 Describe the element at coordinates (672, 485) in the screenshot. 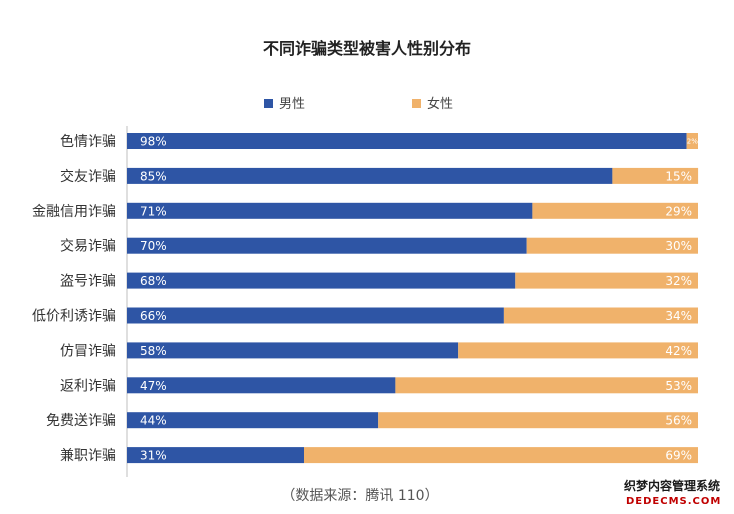

I see `watermark-line1: 织梦内容管理系统` at that location.